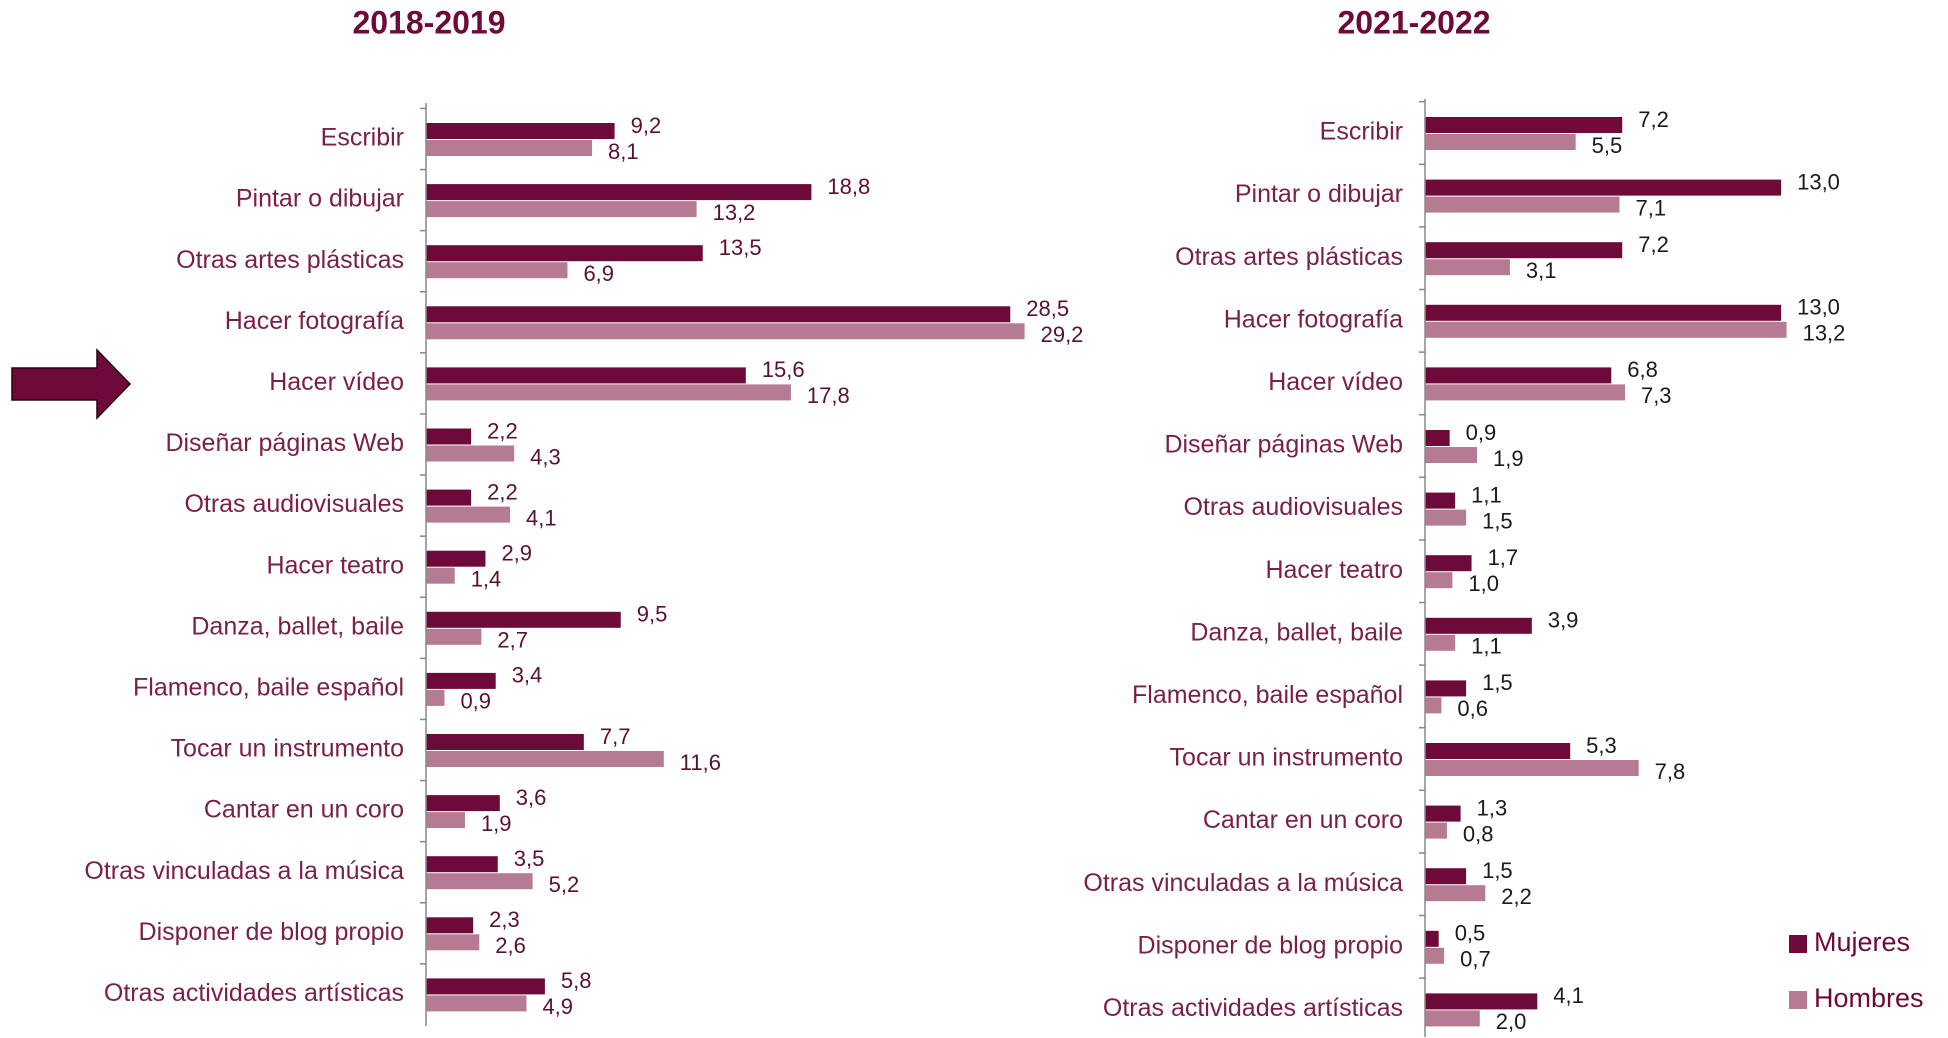 The width and height of the screenshot is (1948, 1038). Describe the element at coordinates (848, 186) in the screenshot. I see `value-label: 18,8` at that location.